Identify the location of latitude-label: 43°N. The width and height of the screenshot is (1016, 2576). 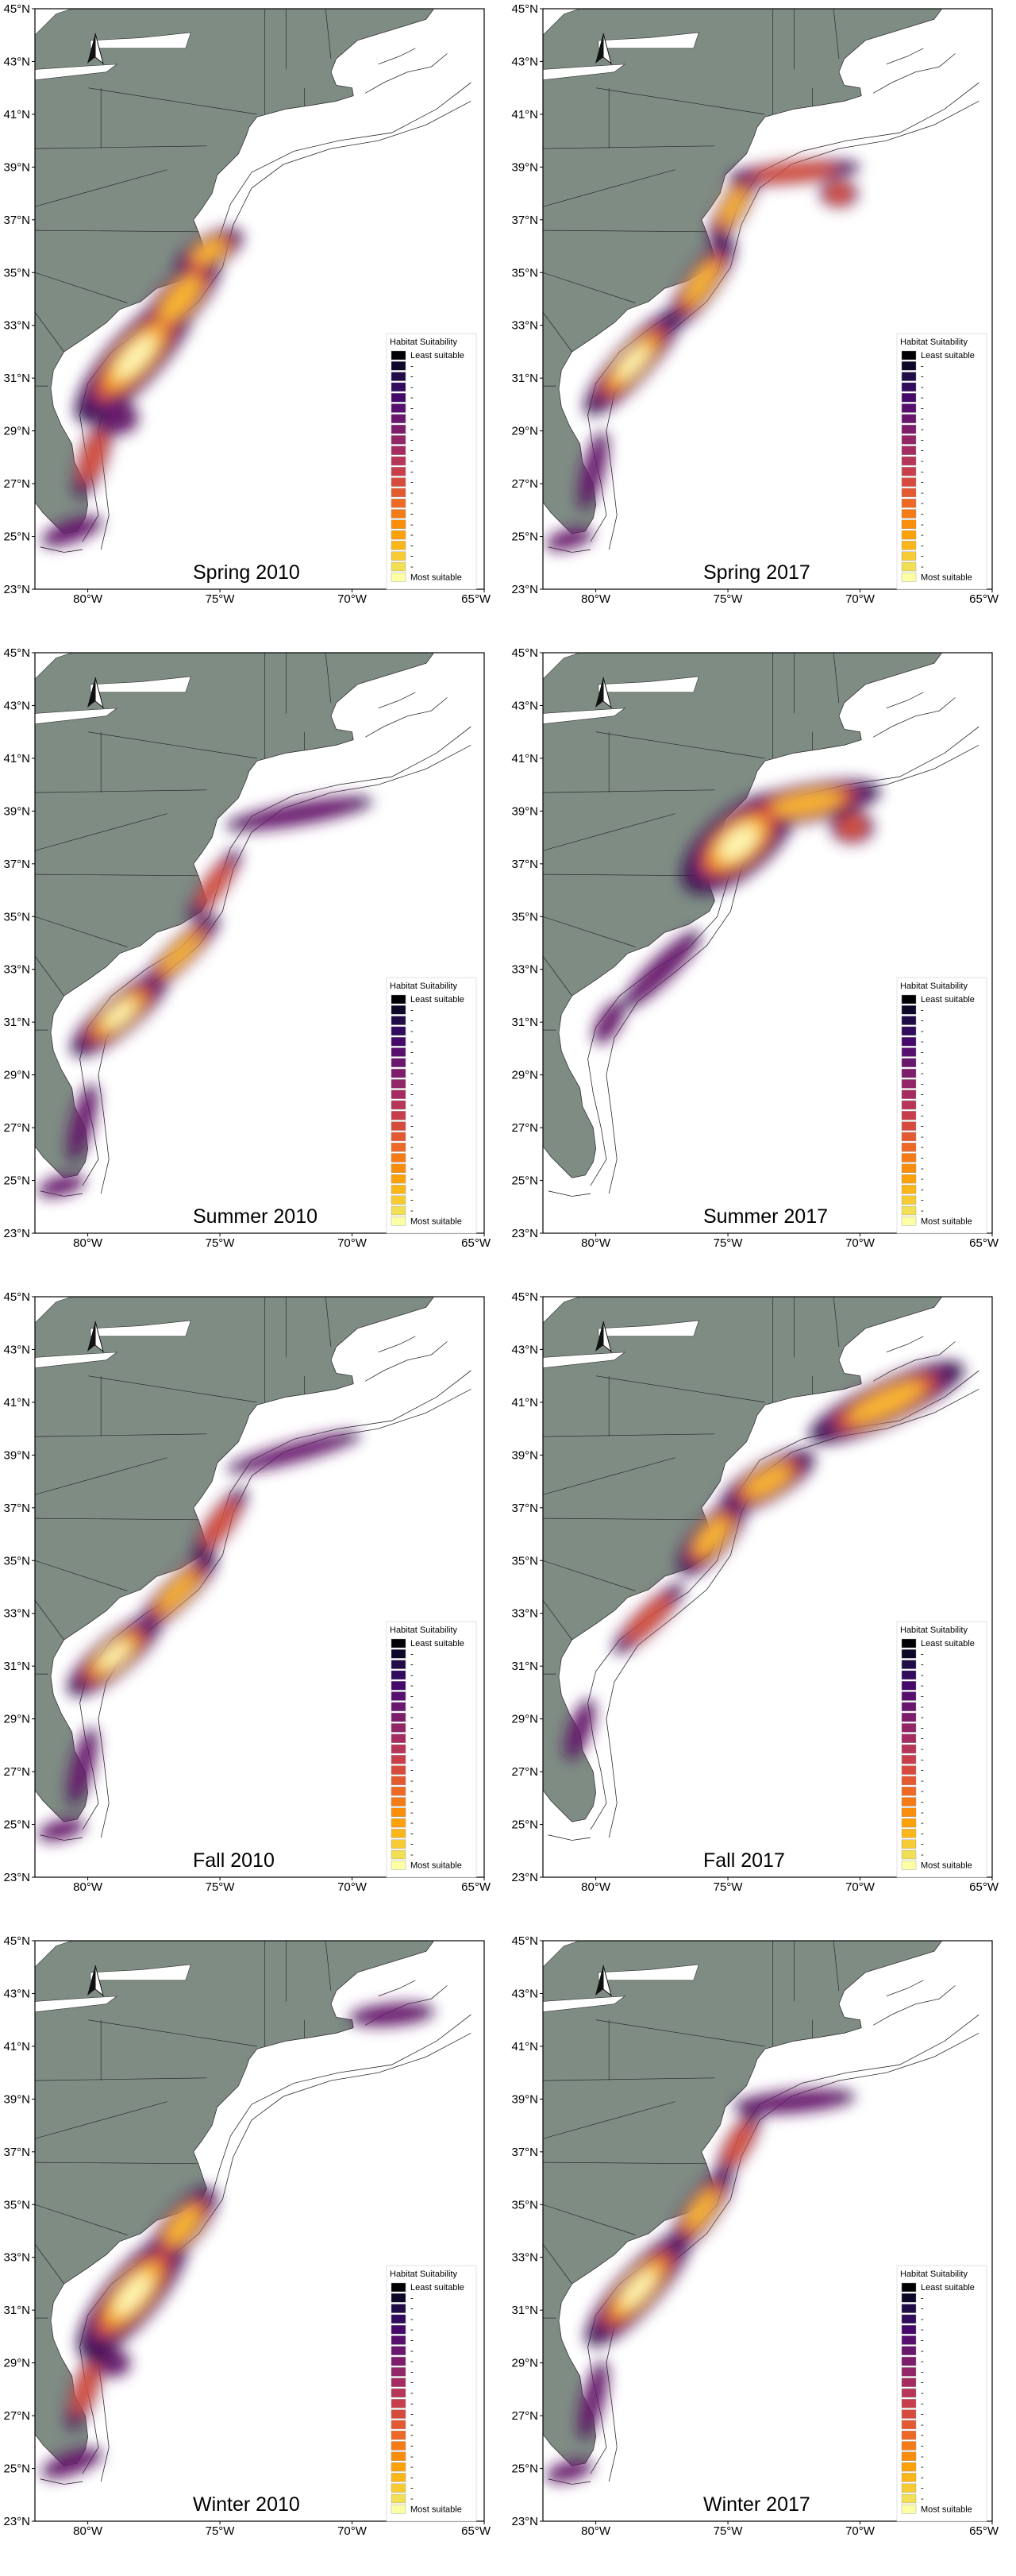
(524, 61).